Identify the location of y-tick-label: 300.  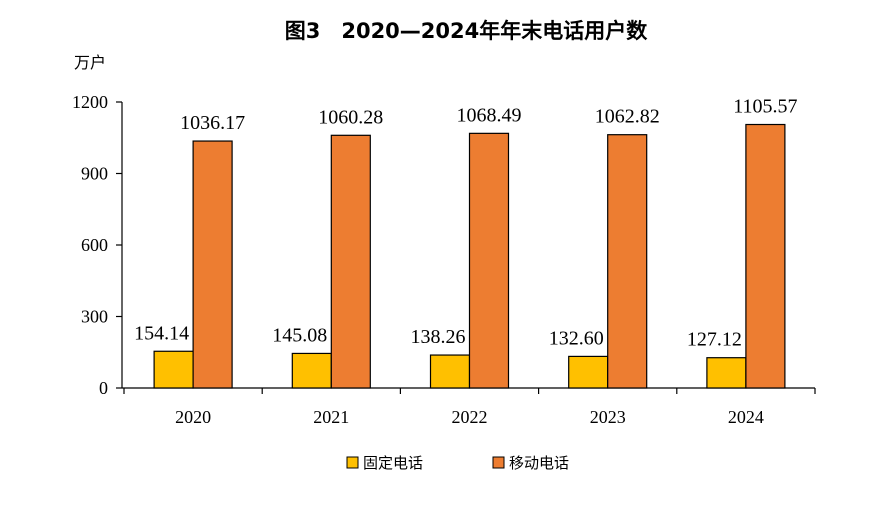
(94, 317).